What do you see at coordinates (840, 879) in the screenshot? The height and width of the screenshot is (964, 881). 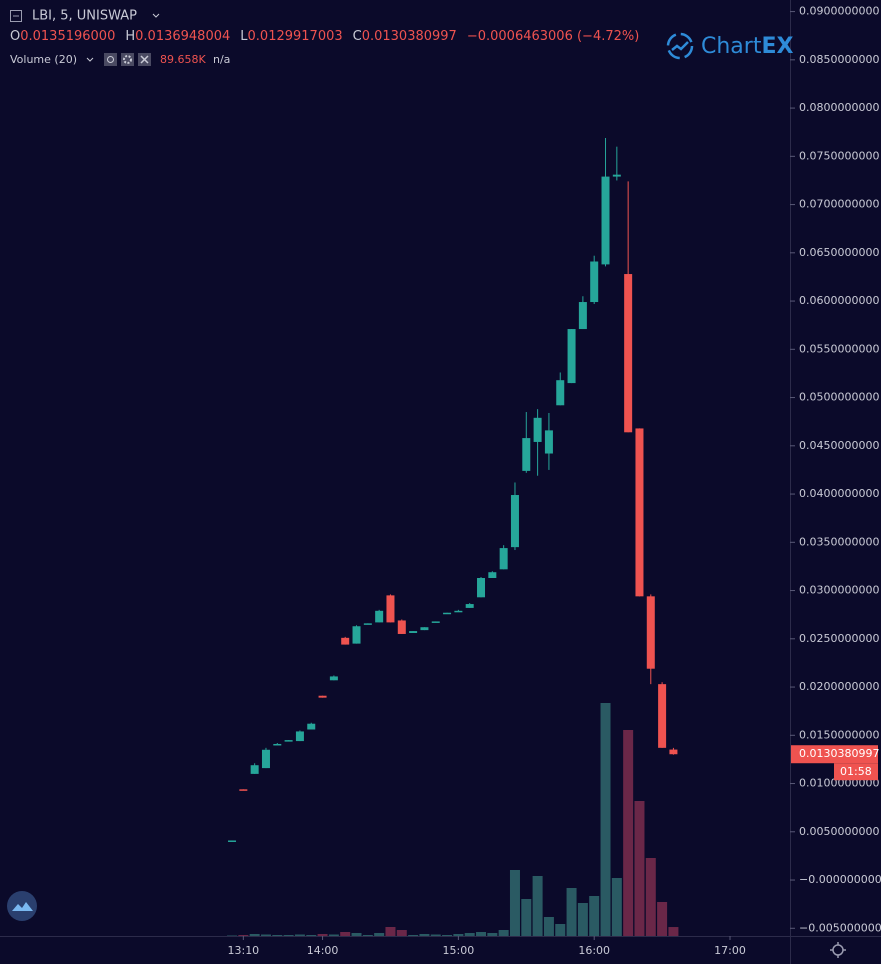 I see `y-tick-label: −0.0000000000` at bounding box center [840, 879].